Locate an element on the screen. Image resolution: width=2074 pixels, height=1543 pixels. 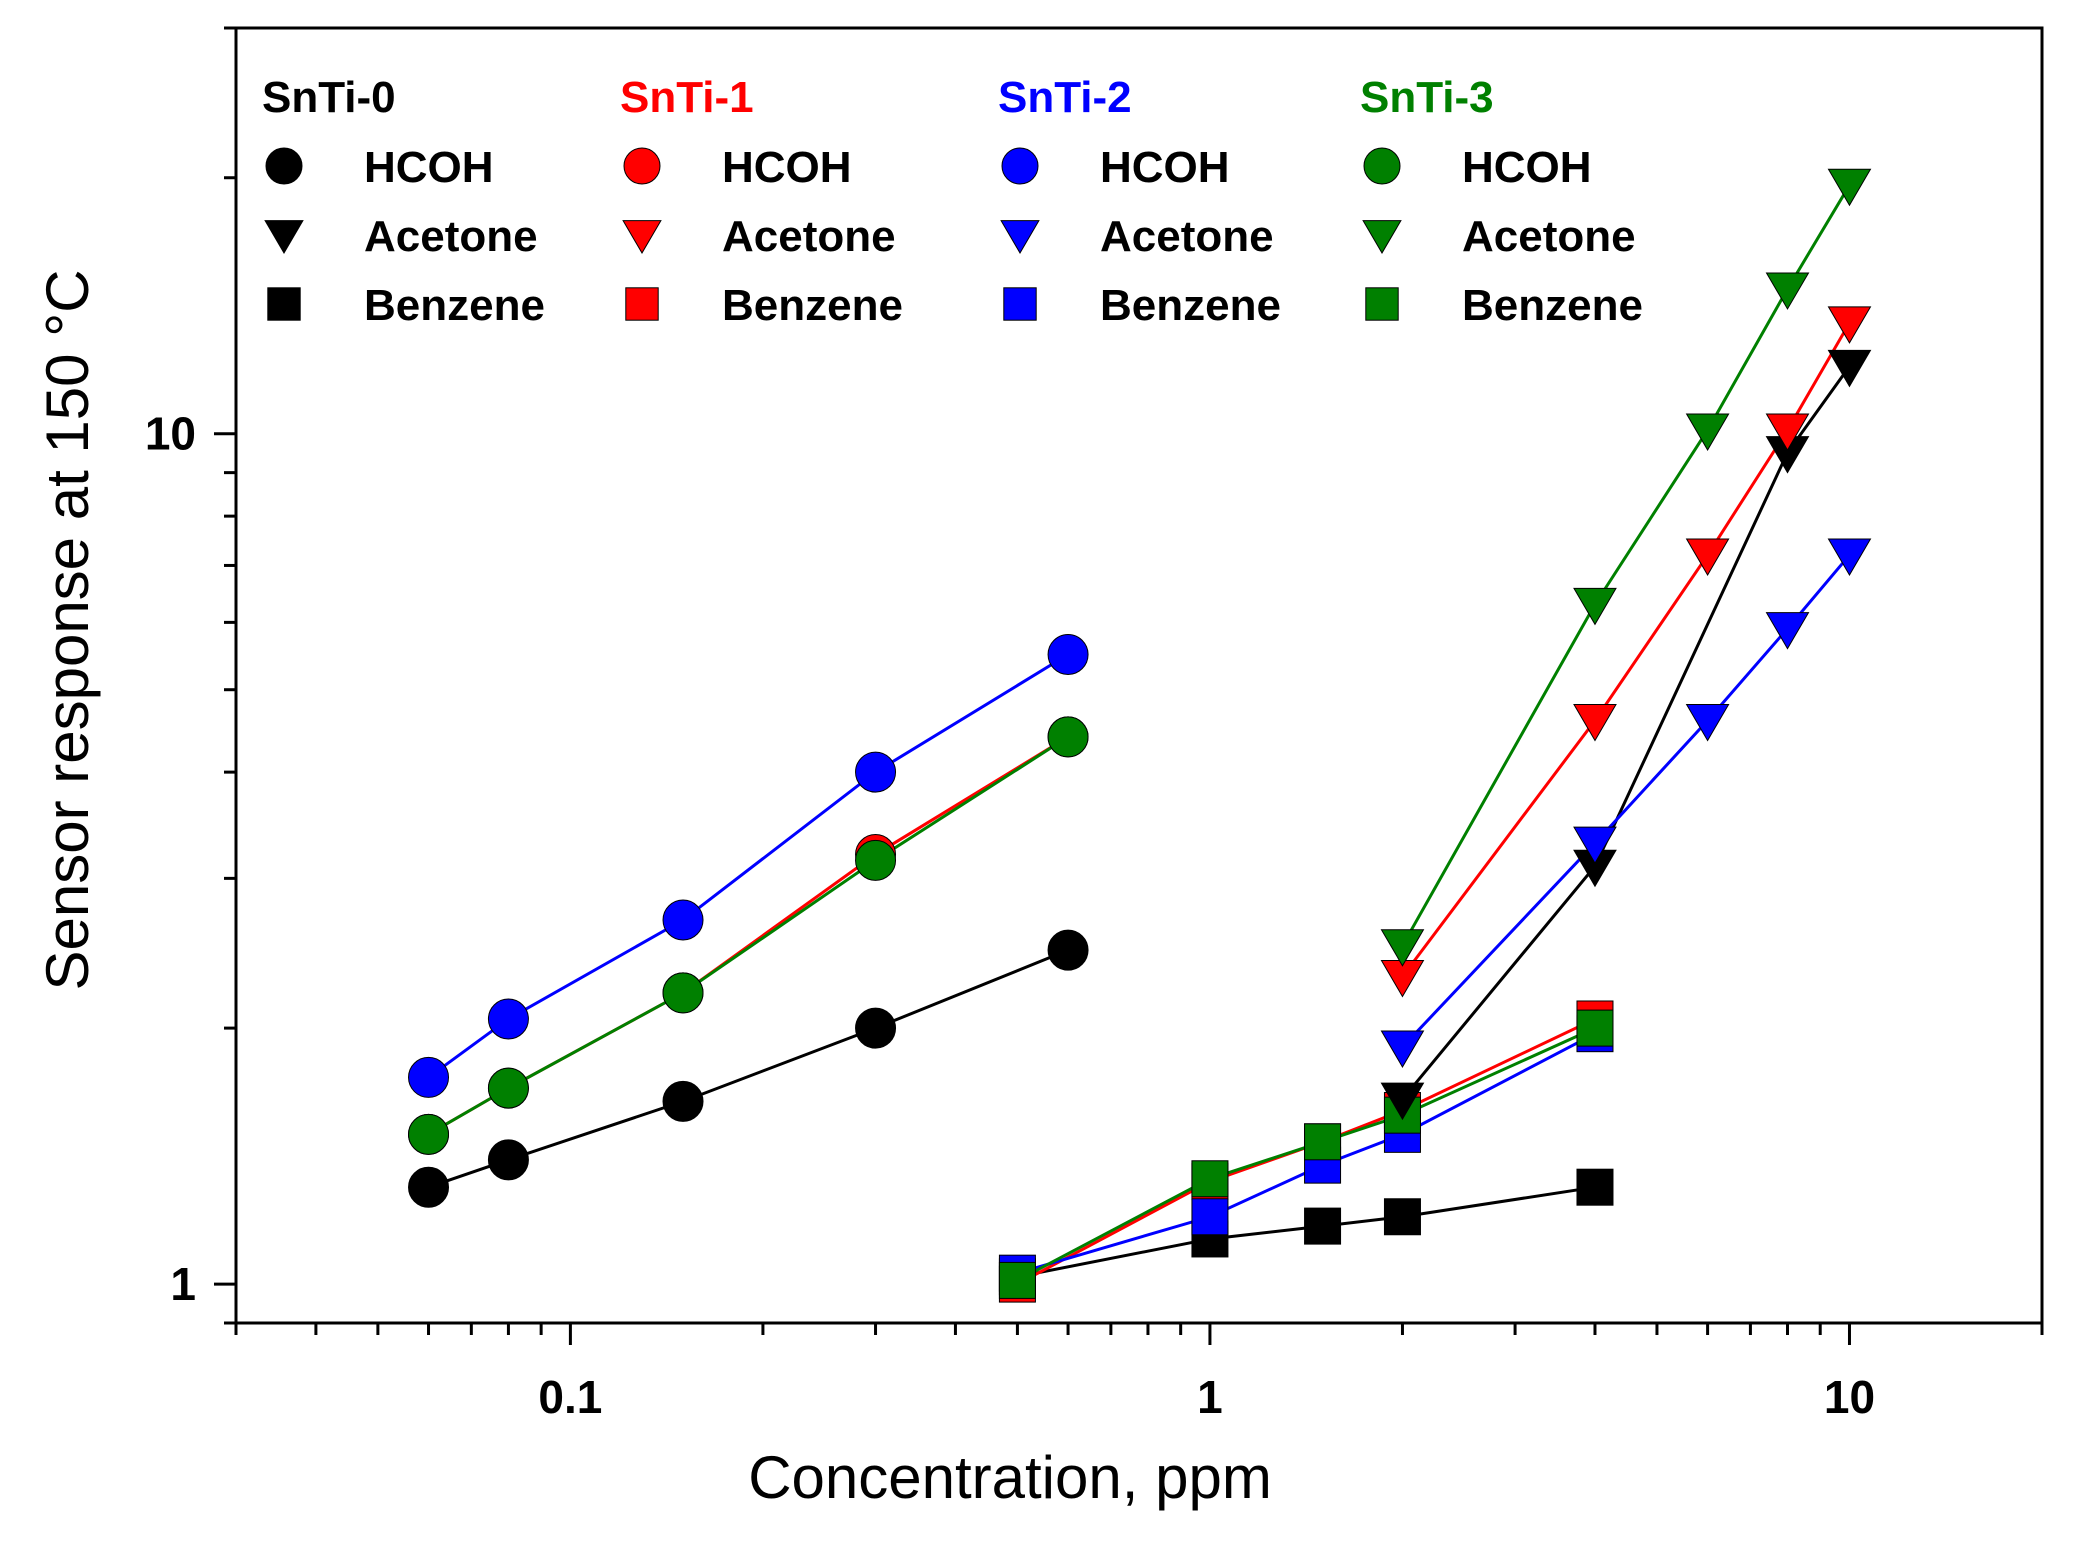
x-tick-label: 1 is located at coordinates (1210, 1397).